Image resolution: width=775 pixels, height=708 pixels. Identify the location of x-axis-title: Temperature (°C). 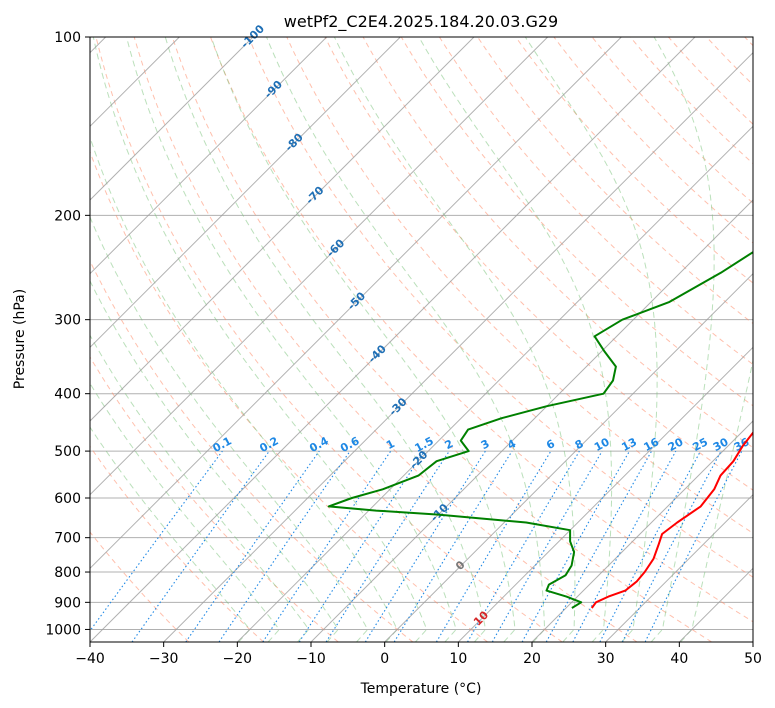
(421, 689).